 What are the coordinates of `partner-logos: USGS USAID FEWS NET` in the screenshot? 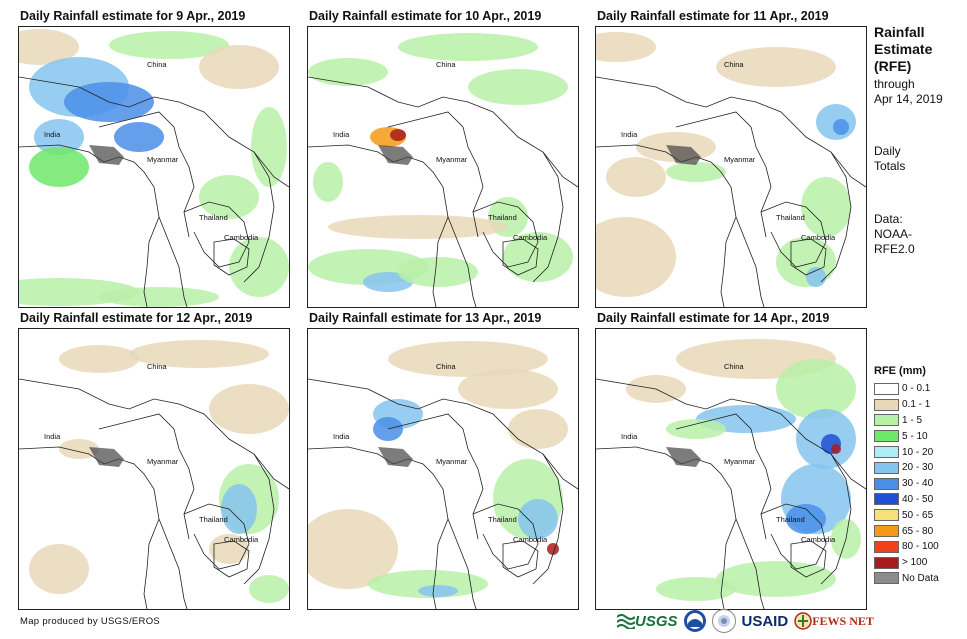 It's located at (745, 621).